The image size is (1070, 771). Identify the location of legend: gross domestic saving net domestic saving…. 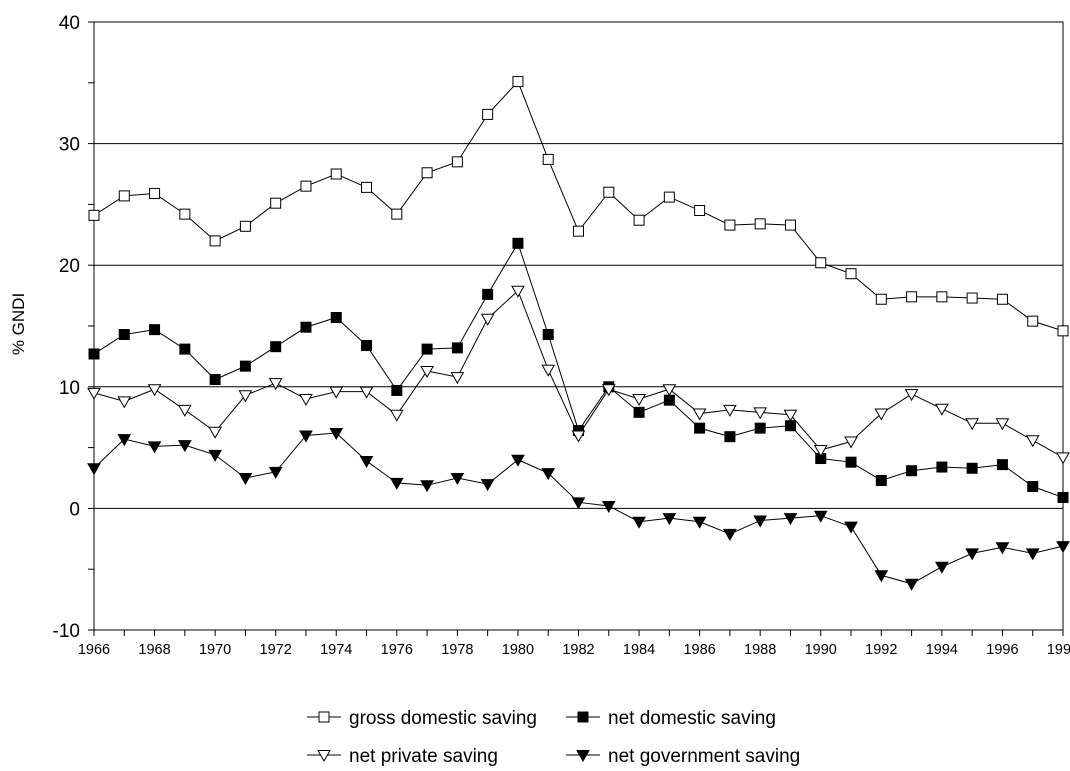
(553, 737).